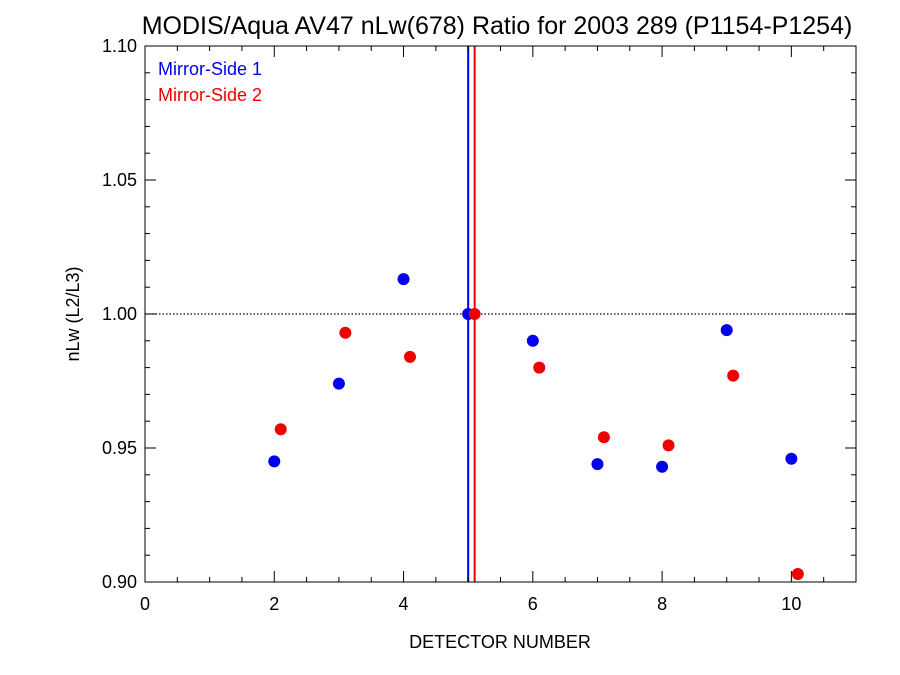  Describe the element at coordinates (500, 642) in the screenshot. I see `x-axis-label: DETECTOR NUMBER` at that location.